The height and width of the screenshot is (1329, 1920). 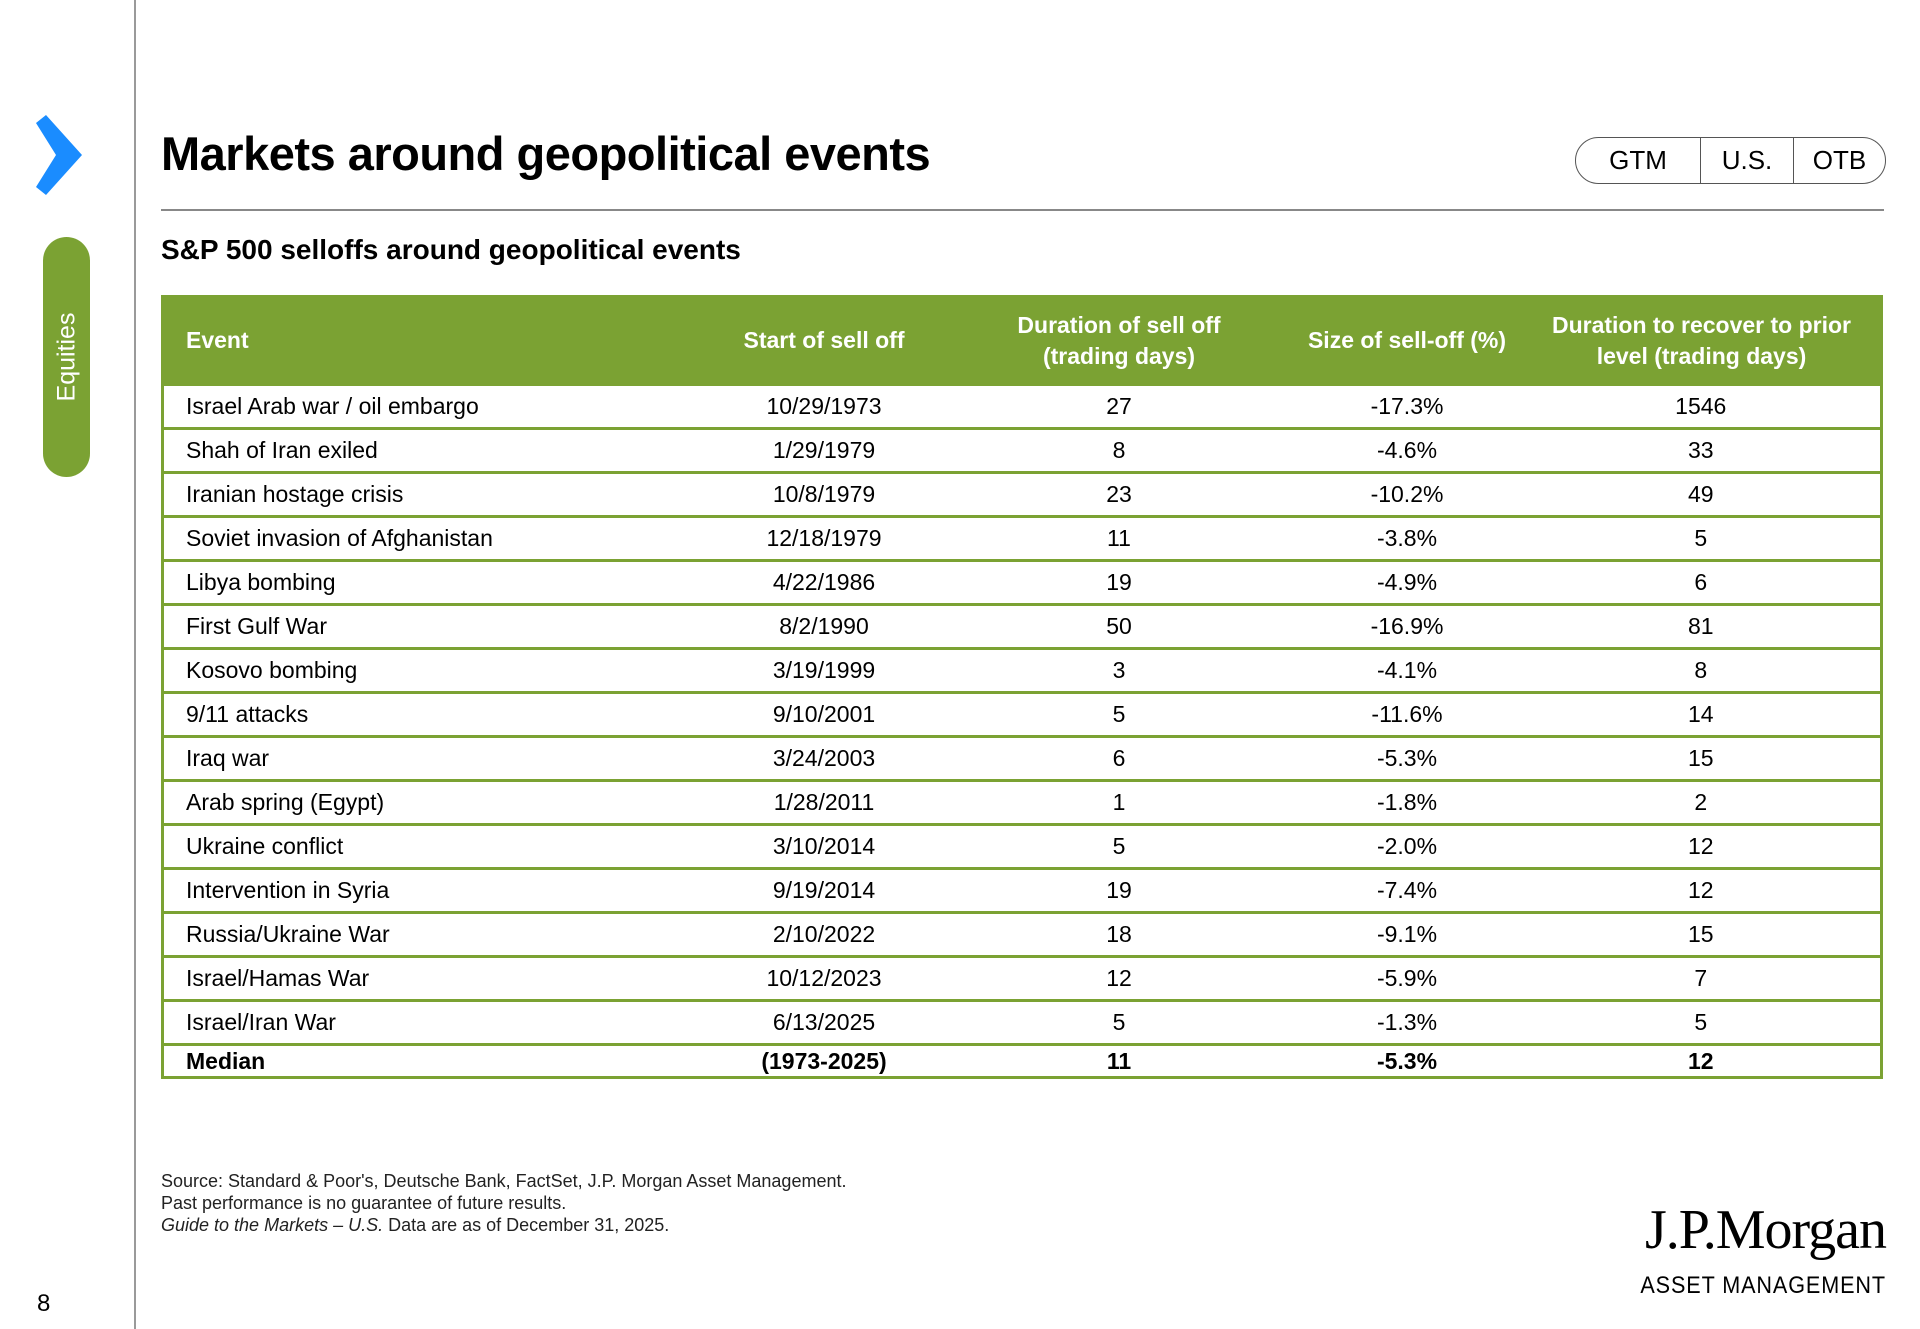 What do you see at coordinates (432, 802) in the screenshot?
I see `cell-event: Arab spring (Egypt)` at bounding box center [432, 802].